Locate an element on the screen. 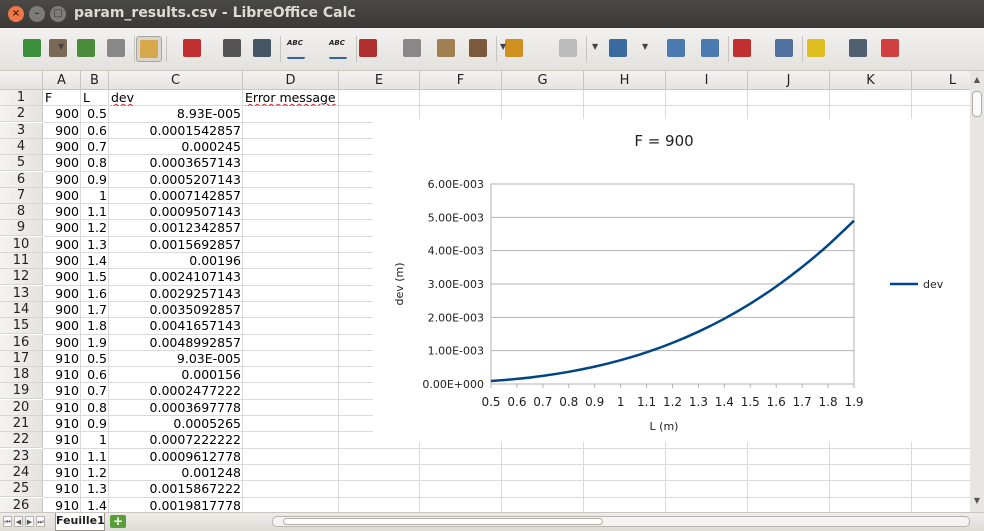 The width and height of the screenshot is (984, 531). column-header: C is located at coordinates (176, 80).